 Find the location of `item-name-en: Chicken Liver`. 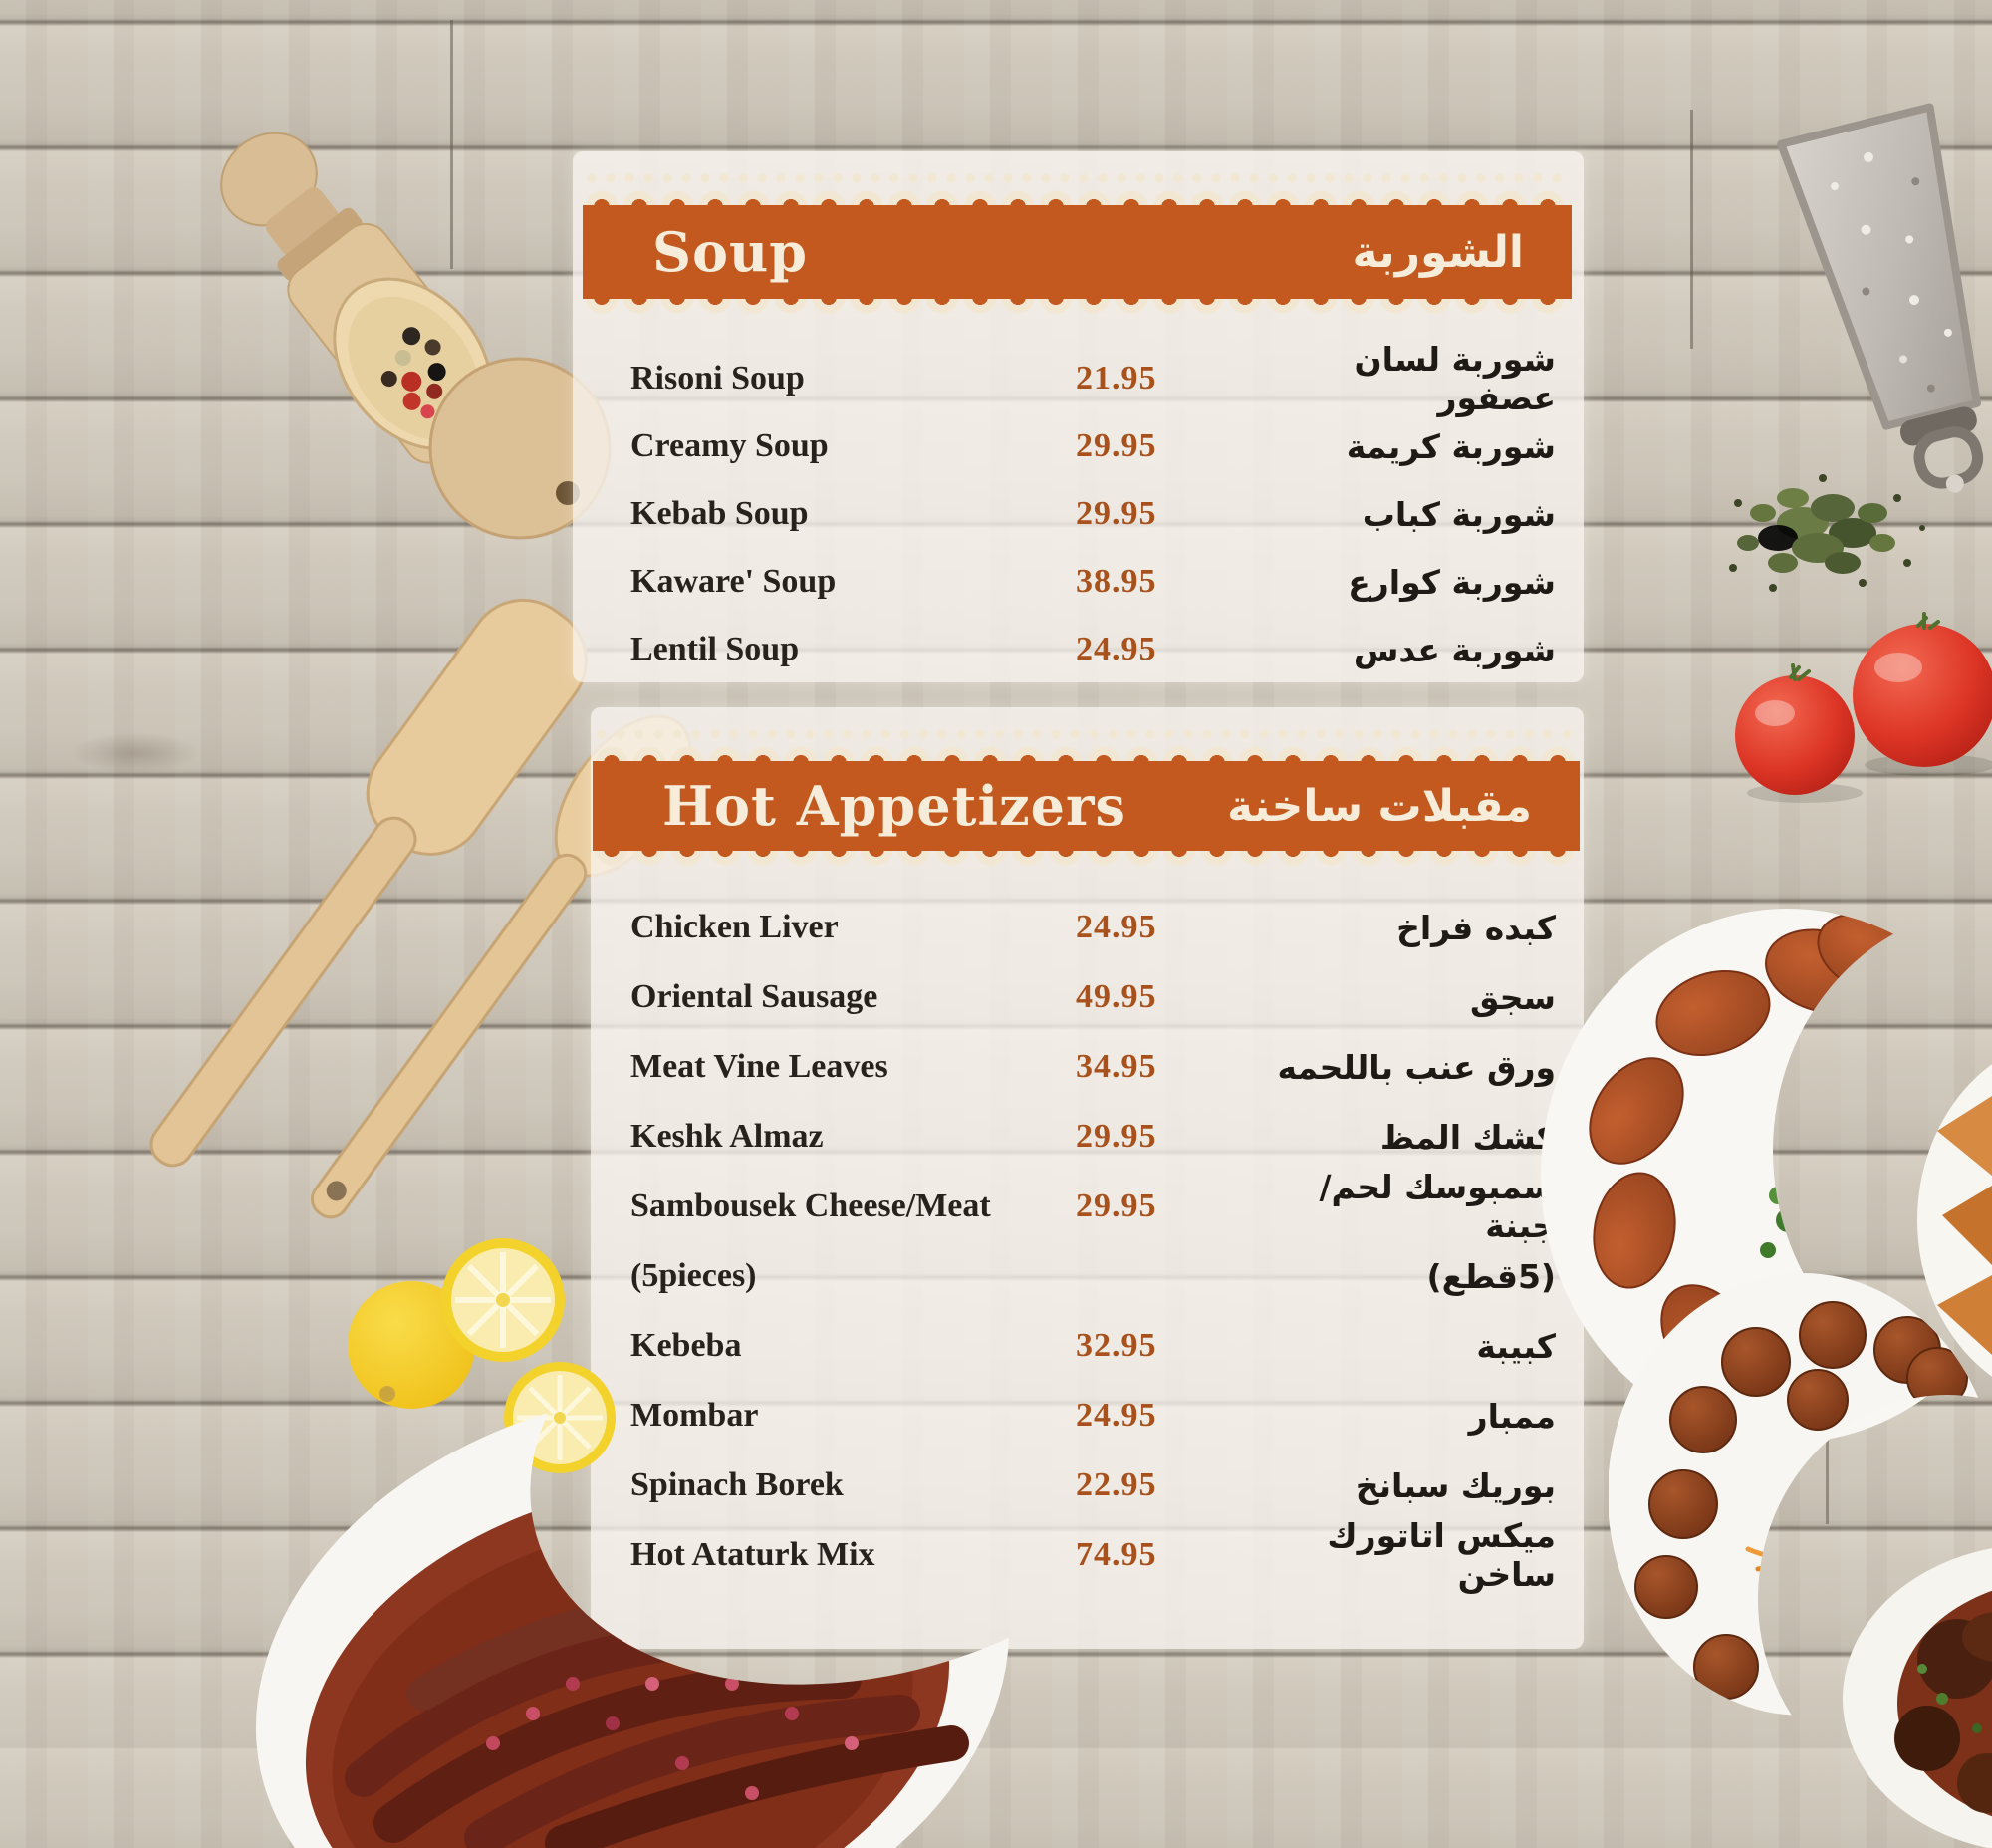

item-name-en: Chicken Liver is located at coordinates (735, 927).